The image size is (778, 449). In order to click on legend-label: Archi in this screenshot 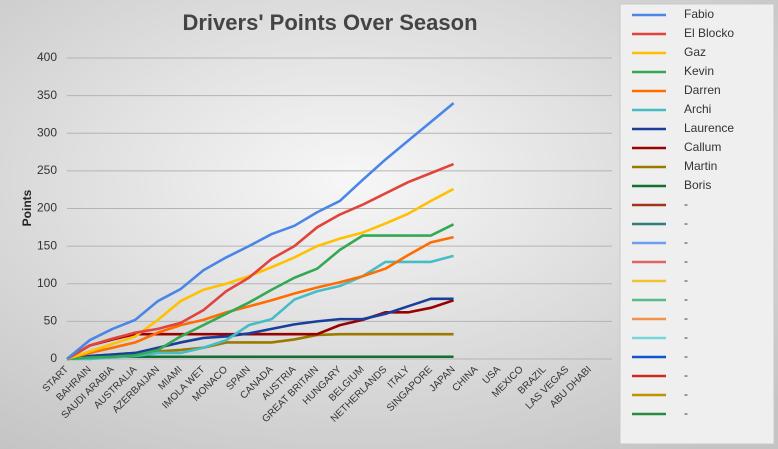, I will do `click(697, 109)`.